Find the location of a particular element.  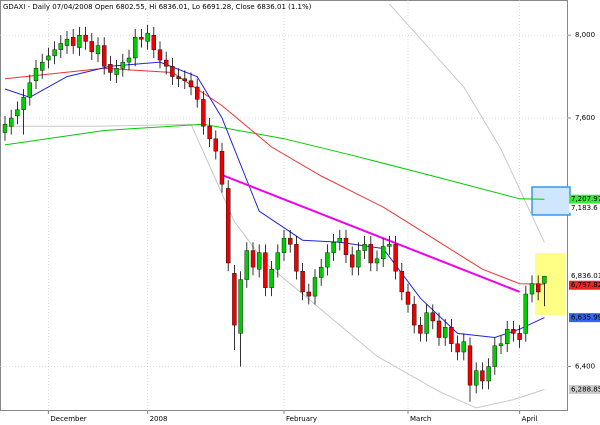

price-label: 6,288.85 is located at coordinates (585, 390).